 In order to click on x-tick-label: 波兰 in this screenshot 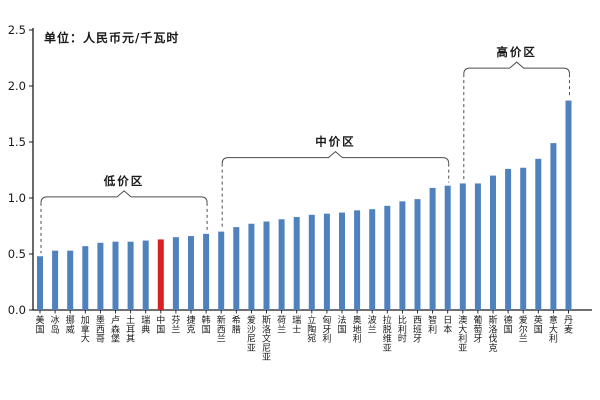, I will do `click(372, 324)`.